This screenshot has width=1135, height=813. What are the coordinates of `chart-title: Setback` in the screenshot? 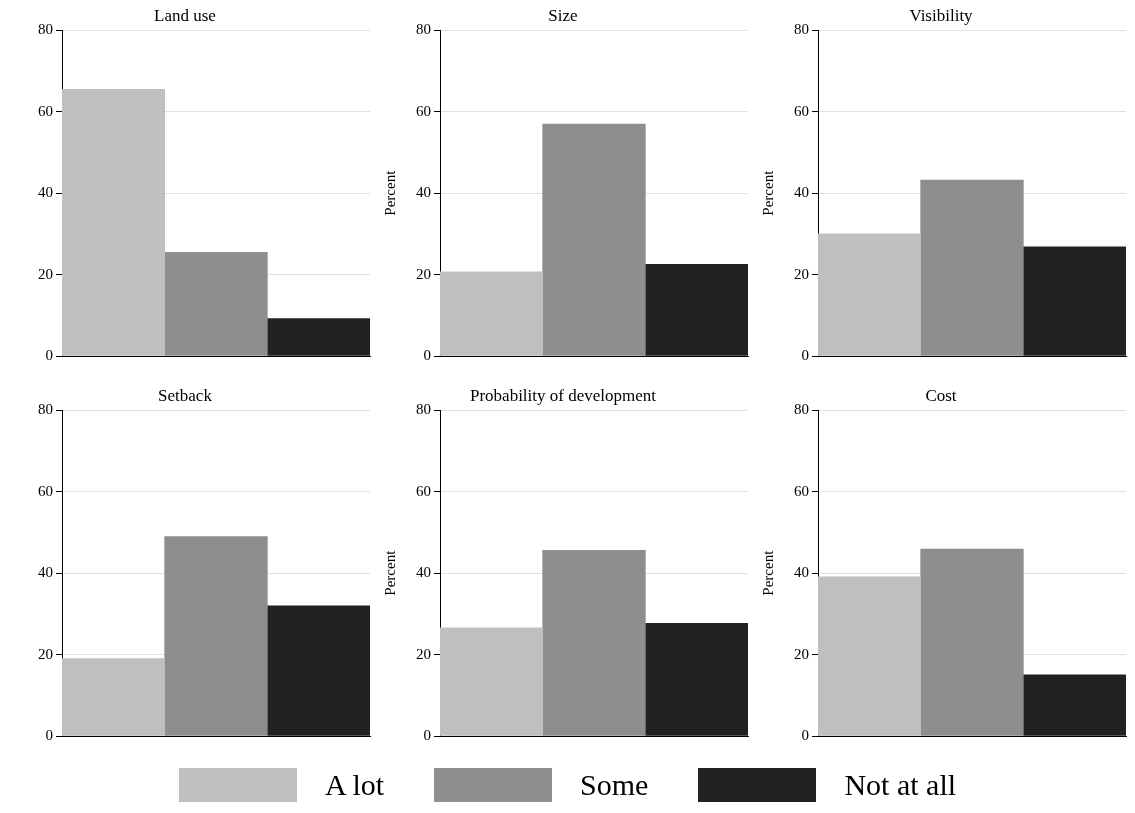 It's located at (185, 395).